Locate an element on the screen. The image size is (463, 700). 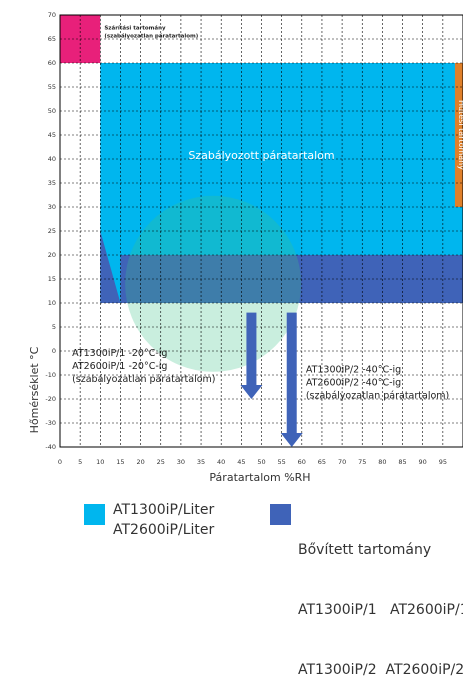
x-tick-label: 10 is located at coordinates (100, 462).